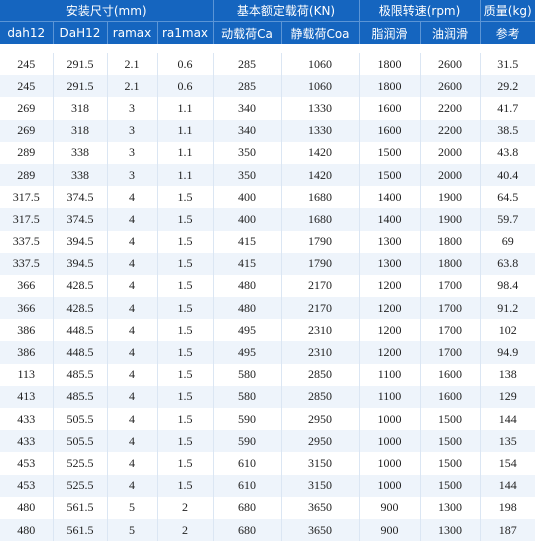 This screenshot has height=547, width=535. What do you see at coordinates (80, 485) in the screenshot?
I see `table-cell: 525.5` at bounding box center [80, 485].